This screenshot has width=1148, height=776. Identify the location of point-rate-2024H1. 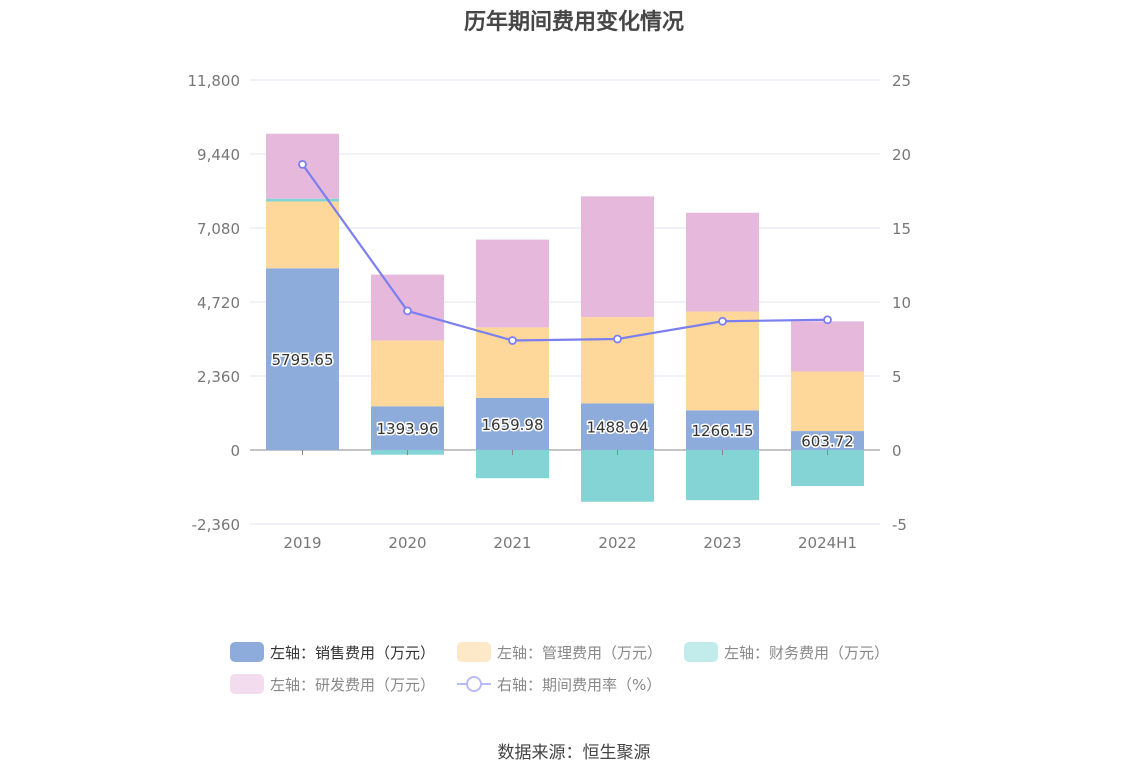
(827, 320).